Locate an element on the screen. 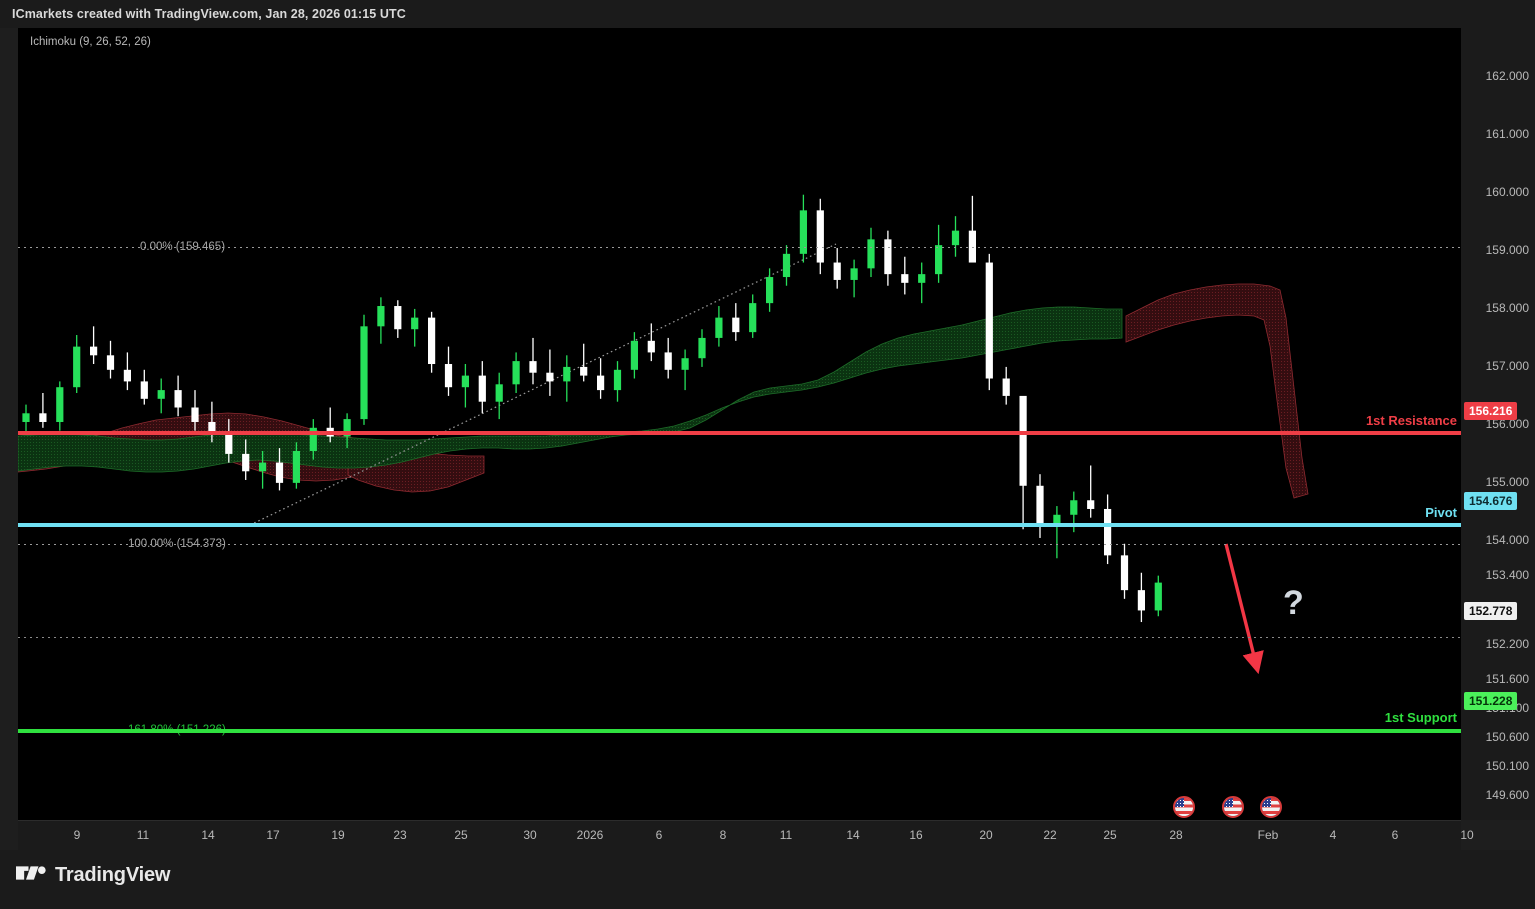 This screenshot has width=1535, height=909. price-tick: 160.000 is located at coordinates (1507, 191).